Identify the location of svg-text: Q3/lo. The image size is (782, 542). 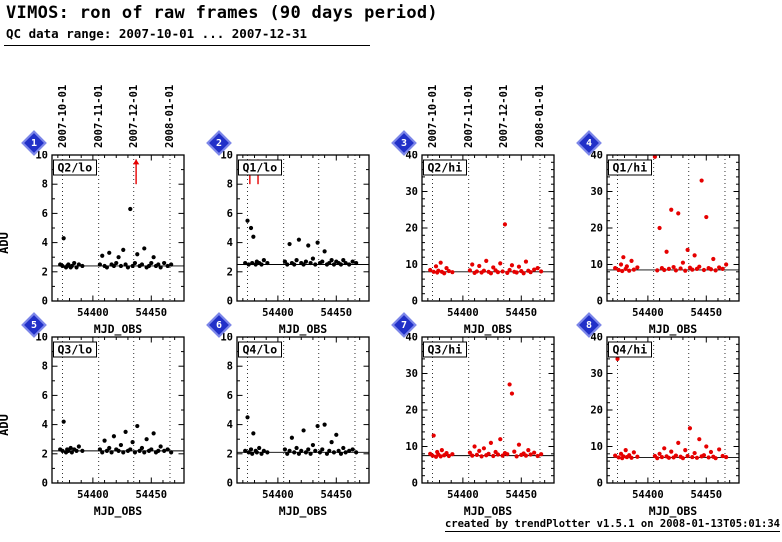
(75, 350).